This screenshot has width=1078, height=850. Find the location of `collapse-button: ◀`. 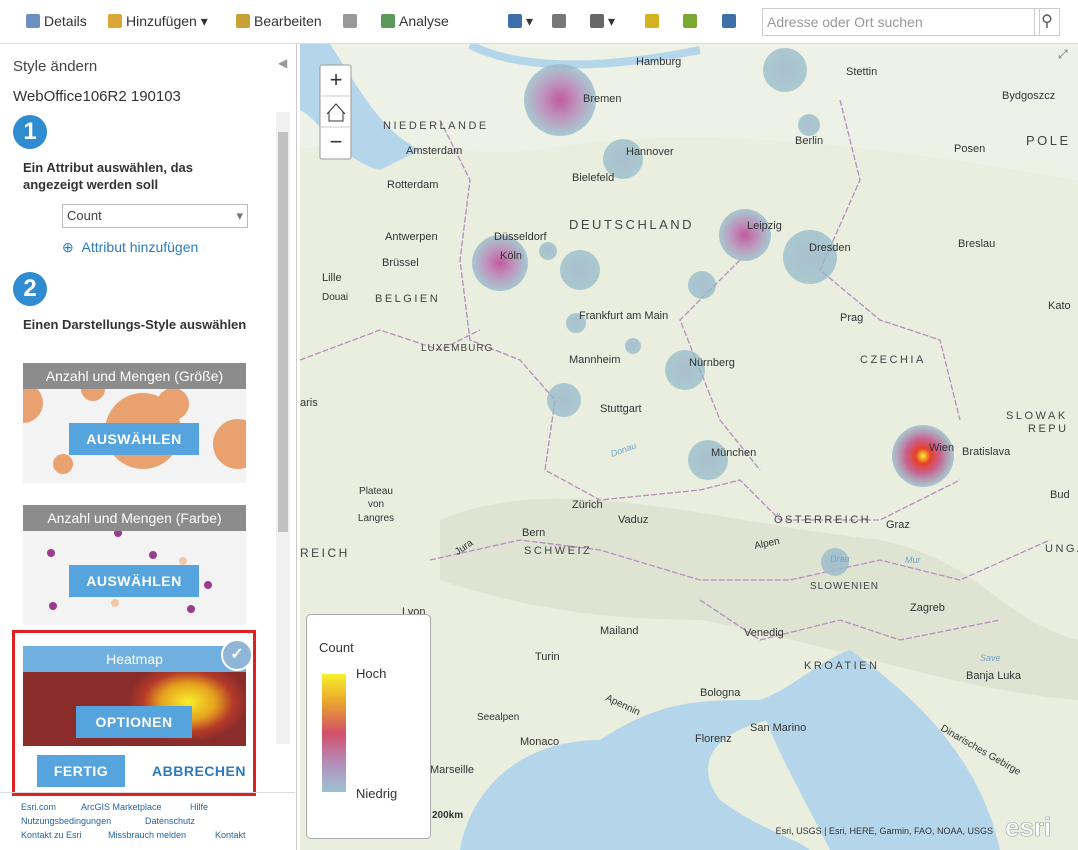

collapse-button: ◀ is located at coordinates (283, 63).